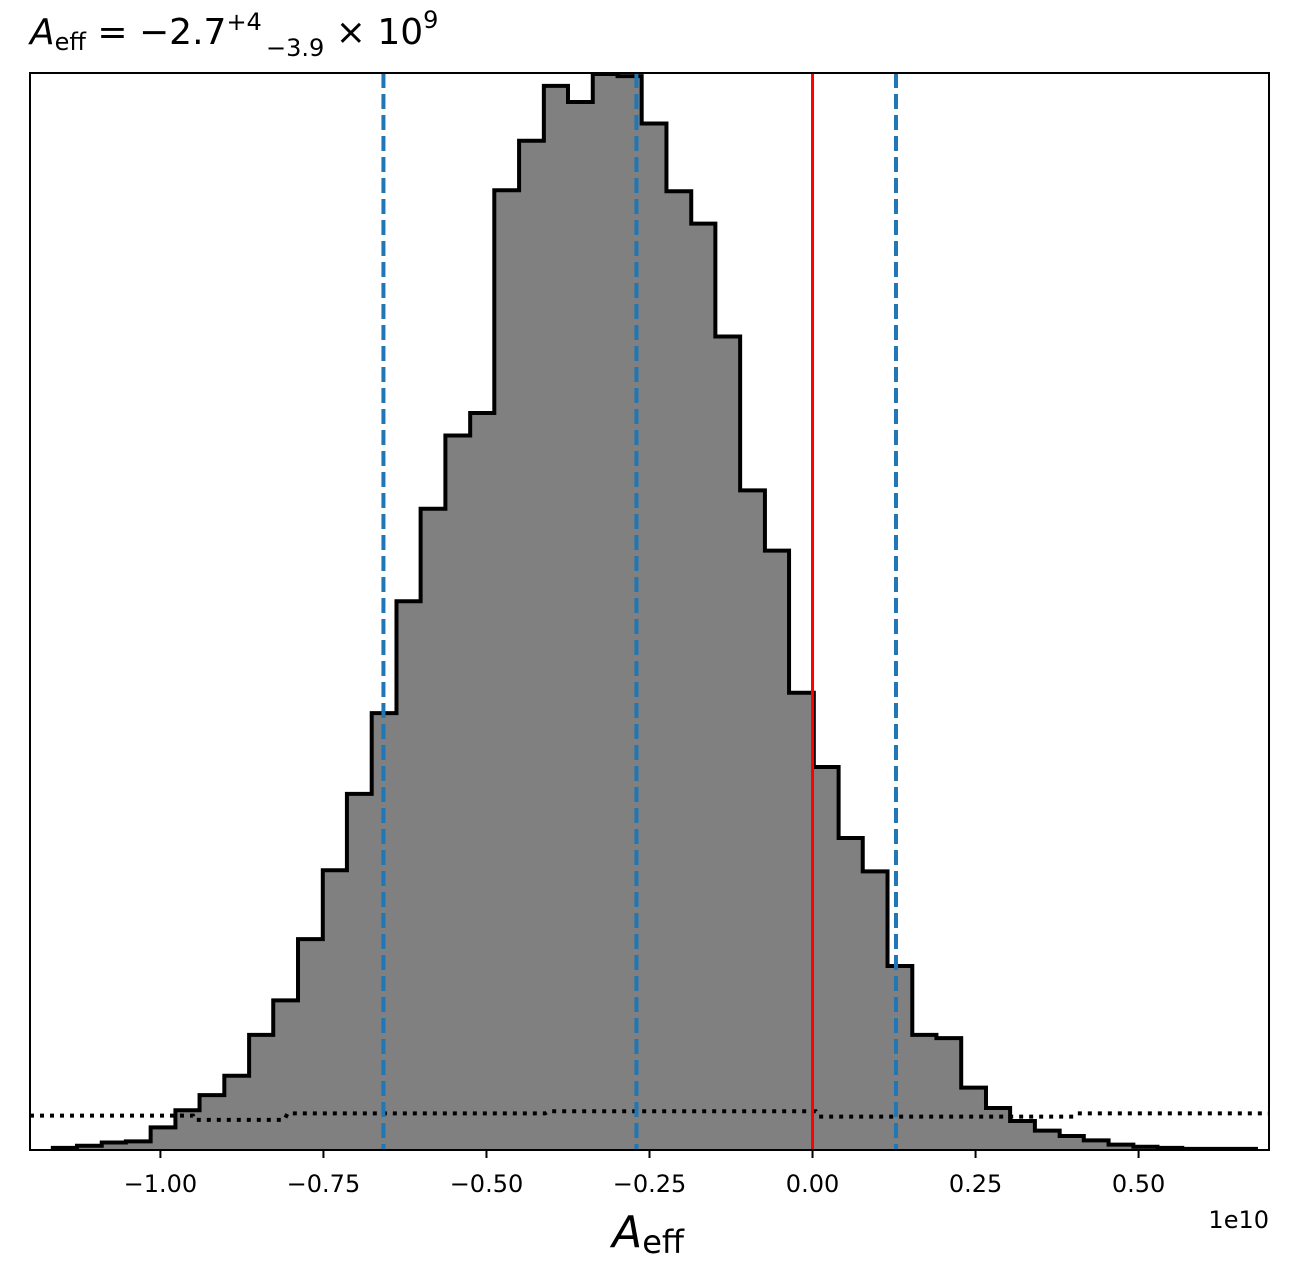 This screenshot has width=1289, height=1278. Describe the element at coordinates (182, 32) in the screenshot. I see `title-median: −2.7` at that location.